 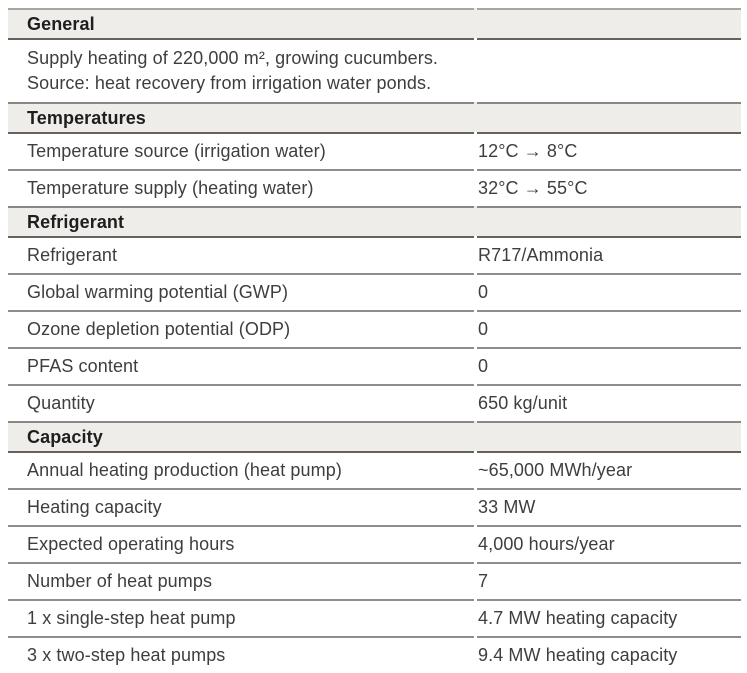 What do you see at coordinates (61, 403) in the screenshot?
I see `row-label: Quantity` at bounding box center [61, 403].